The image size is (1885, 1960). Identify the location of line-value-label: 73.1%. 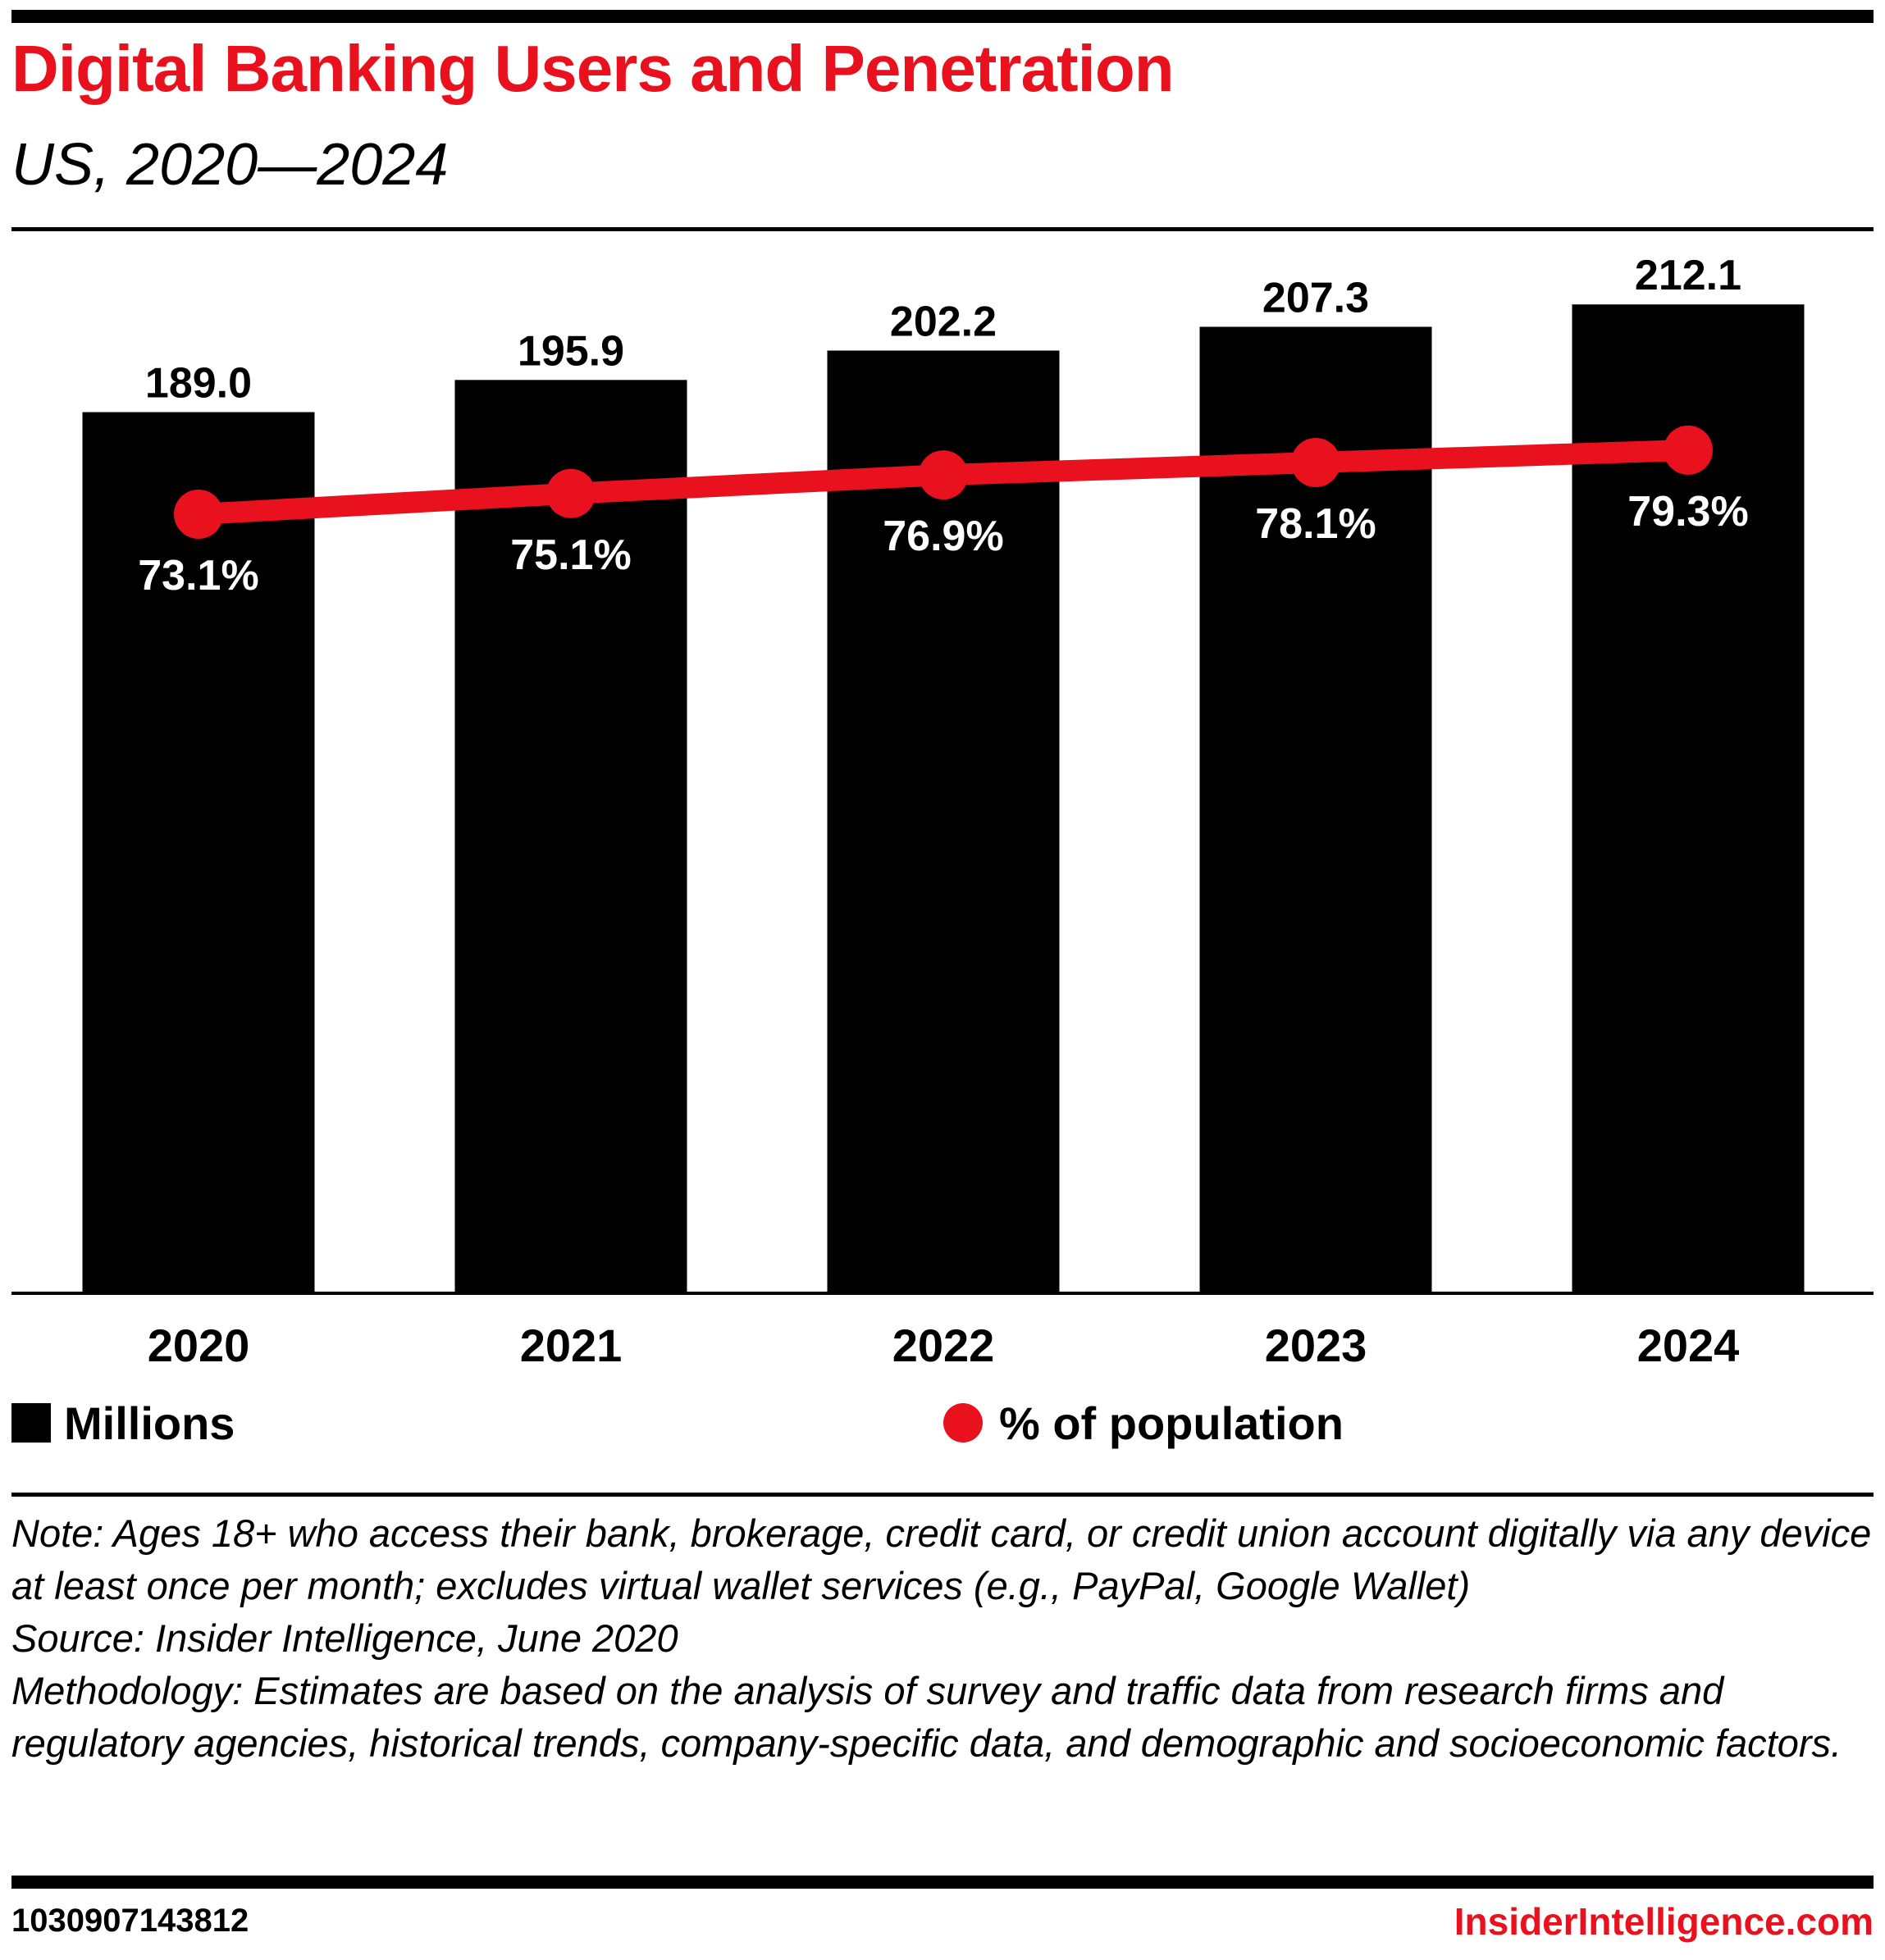
(198, 576).